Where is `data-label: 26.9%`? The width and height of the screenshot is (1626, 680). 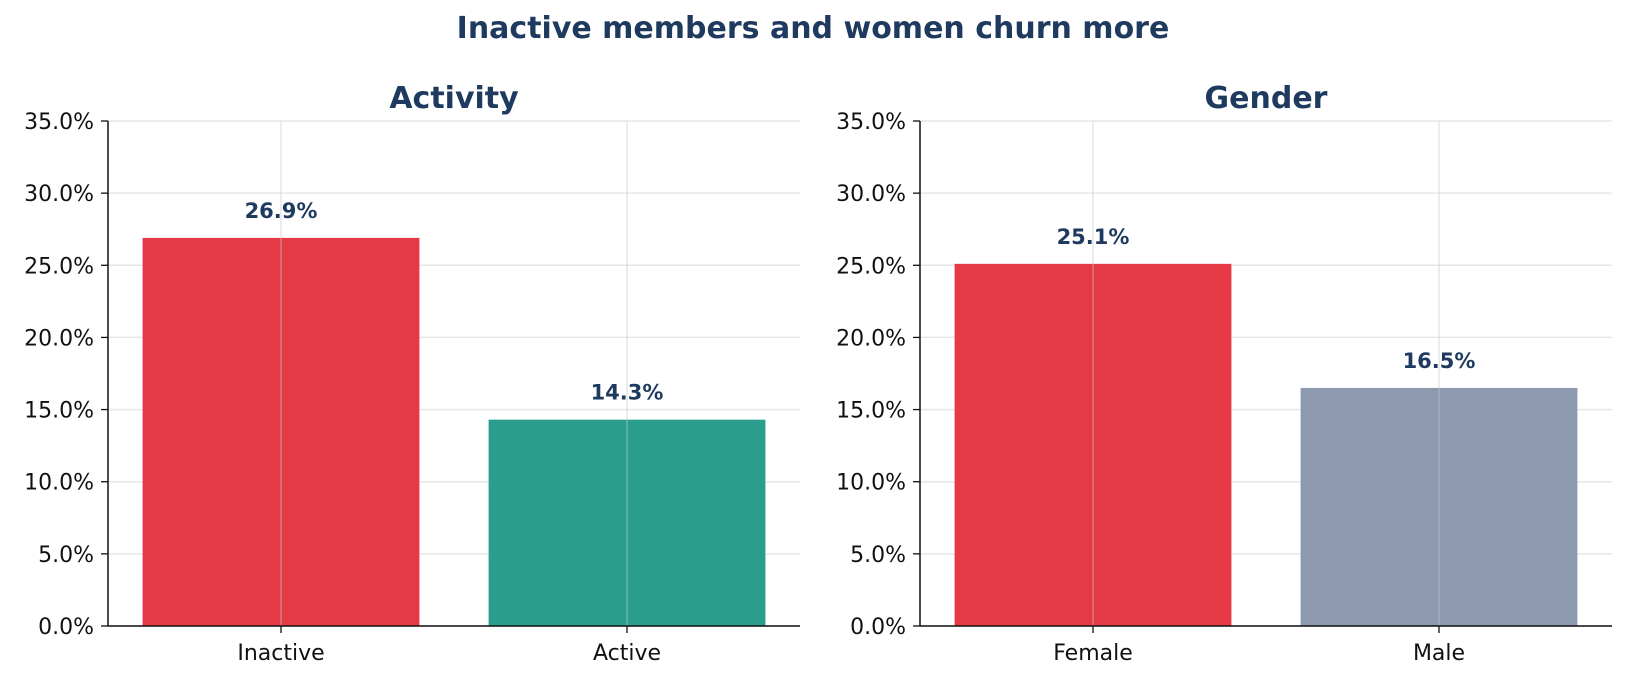
data-label: 26.9% is located at coordinates (281, 211).